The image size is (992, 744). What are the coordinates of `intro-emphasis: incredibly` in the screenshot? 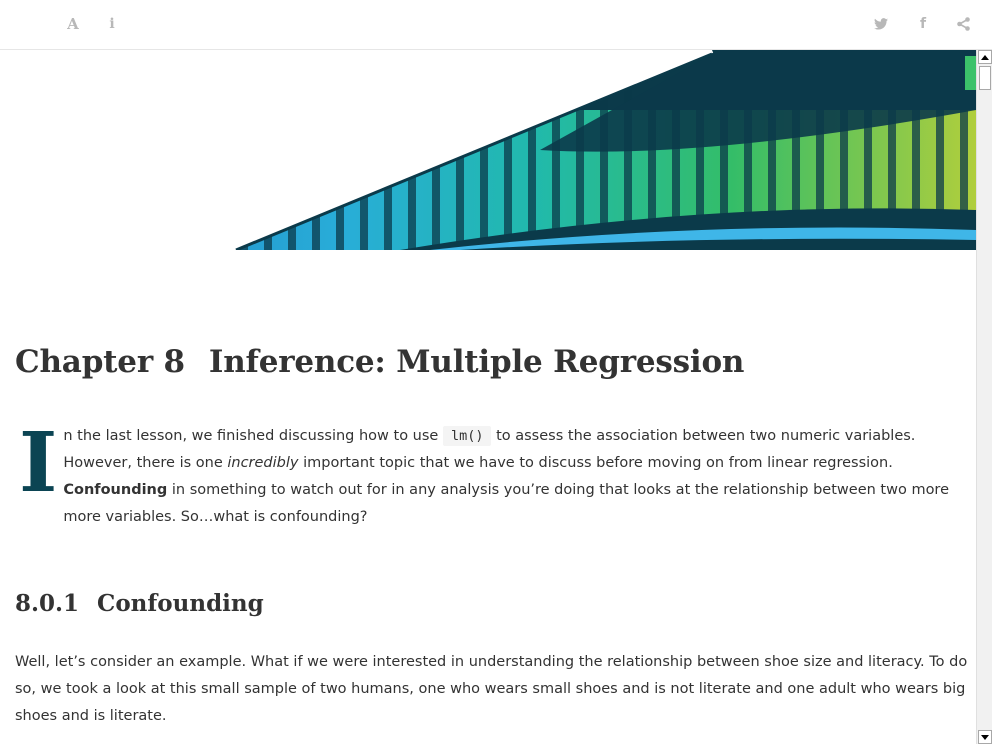 It's located at (263, 463).